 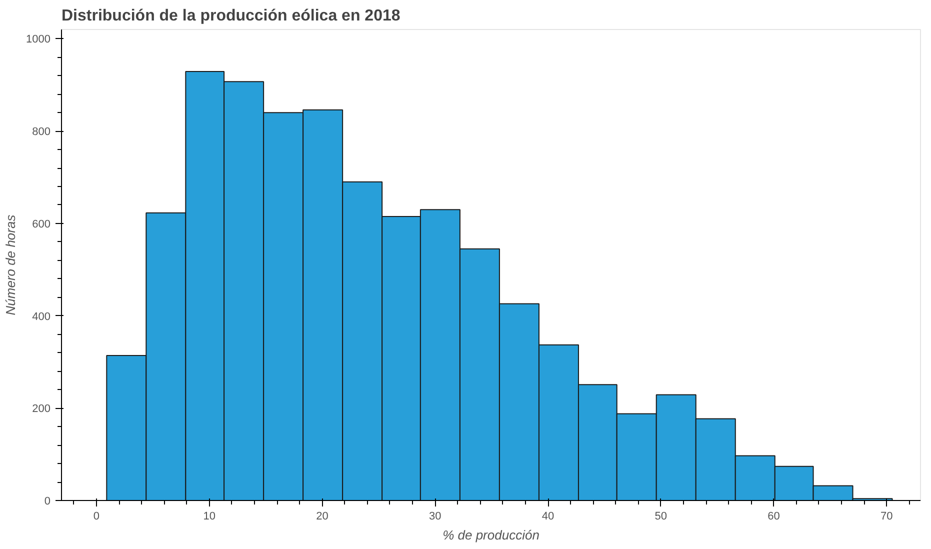 What do you see at coordinates (41, 132) in the screenshot?
I see `y-tick-label: 800` at bounding box center [41, 132].